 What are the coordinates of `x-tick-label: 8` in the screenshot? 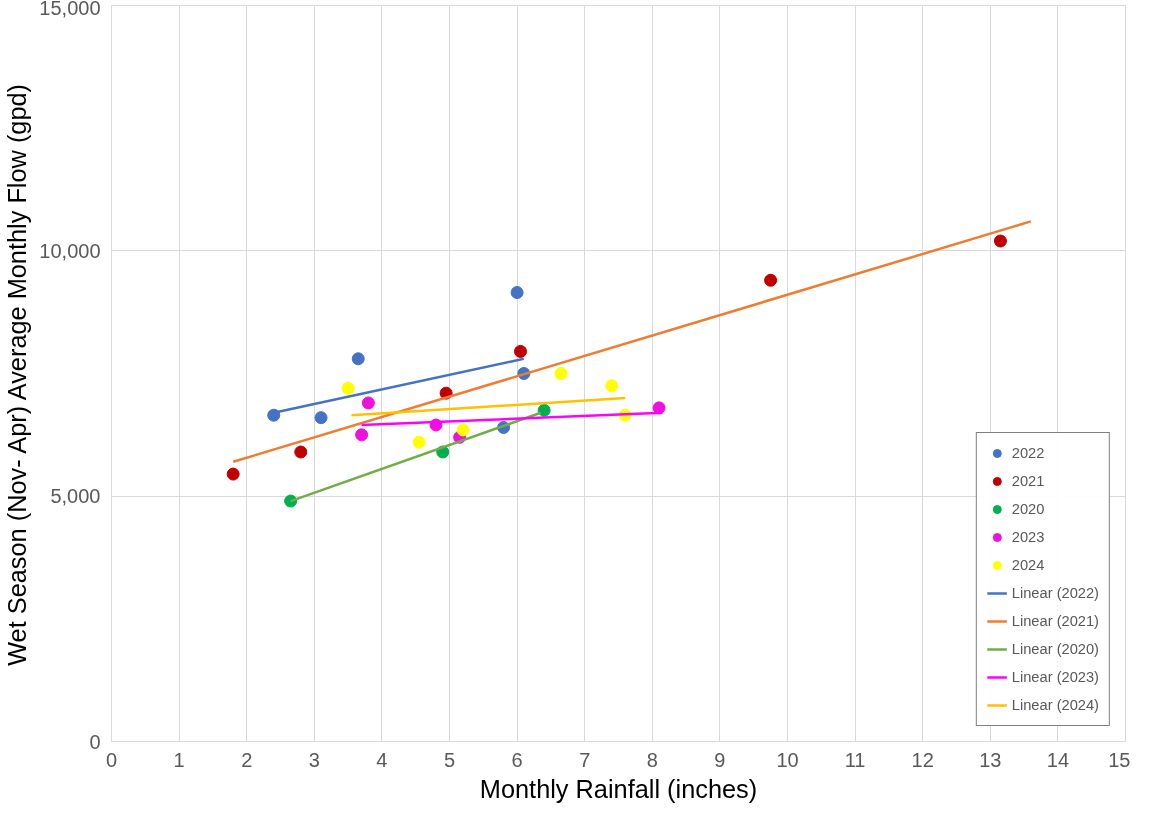 It's located at (652, 759).